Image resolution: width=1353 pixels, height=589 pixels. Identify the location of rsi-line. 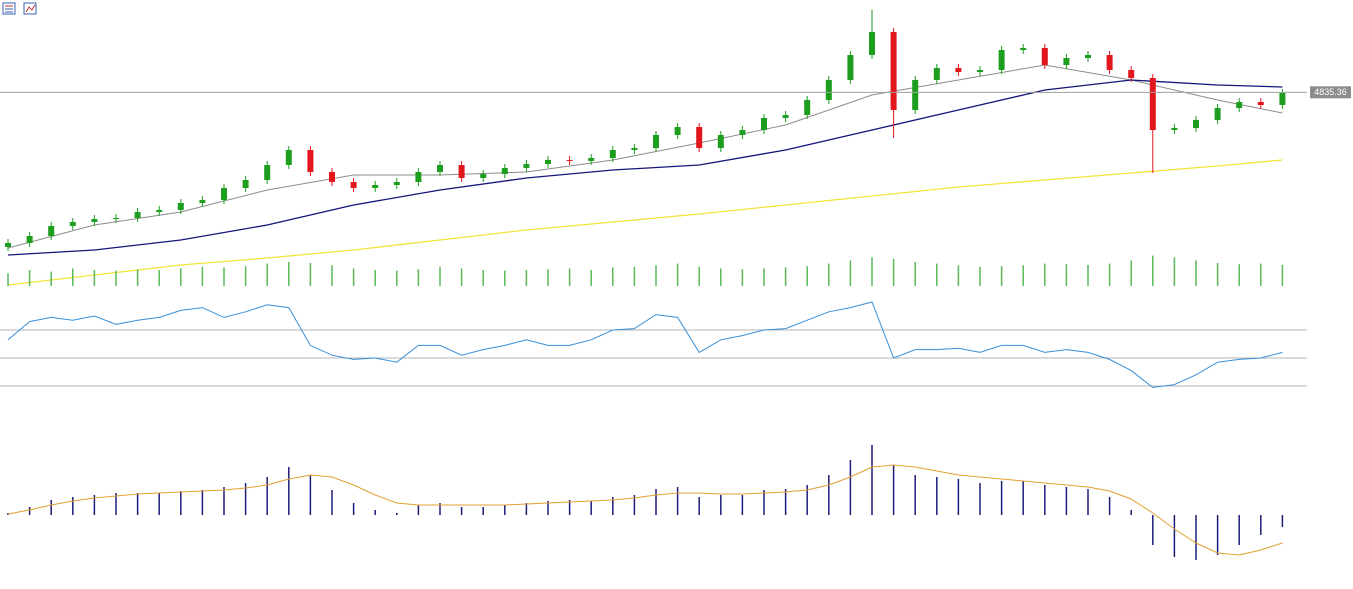
(645, 344).